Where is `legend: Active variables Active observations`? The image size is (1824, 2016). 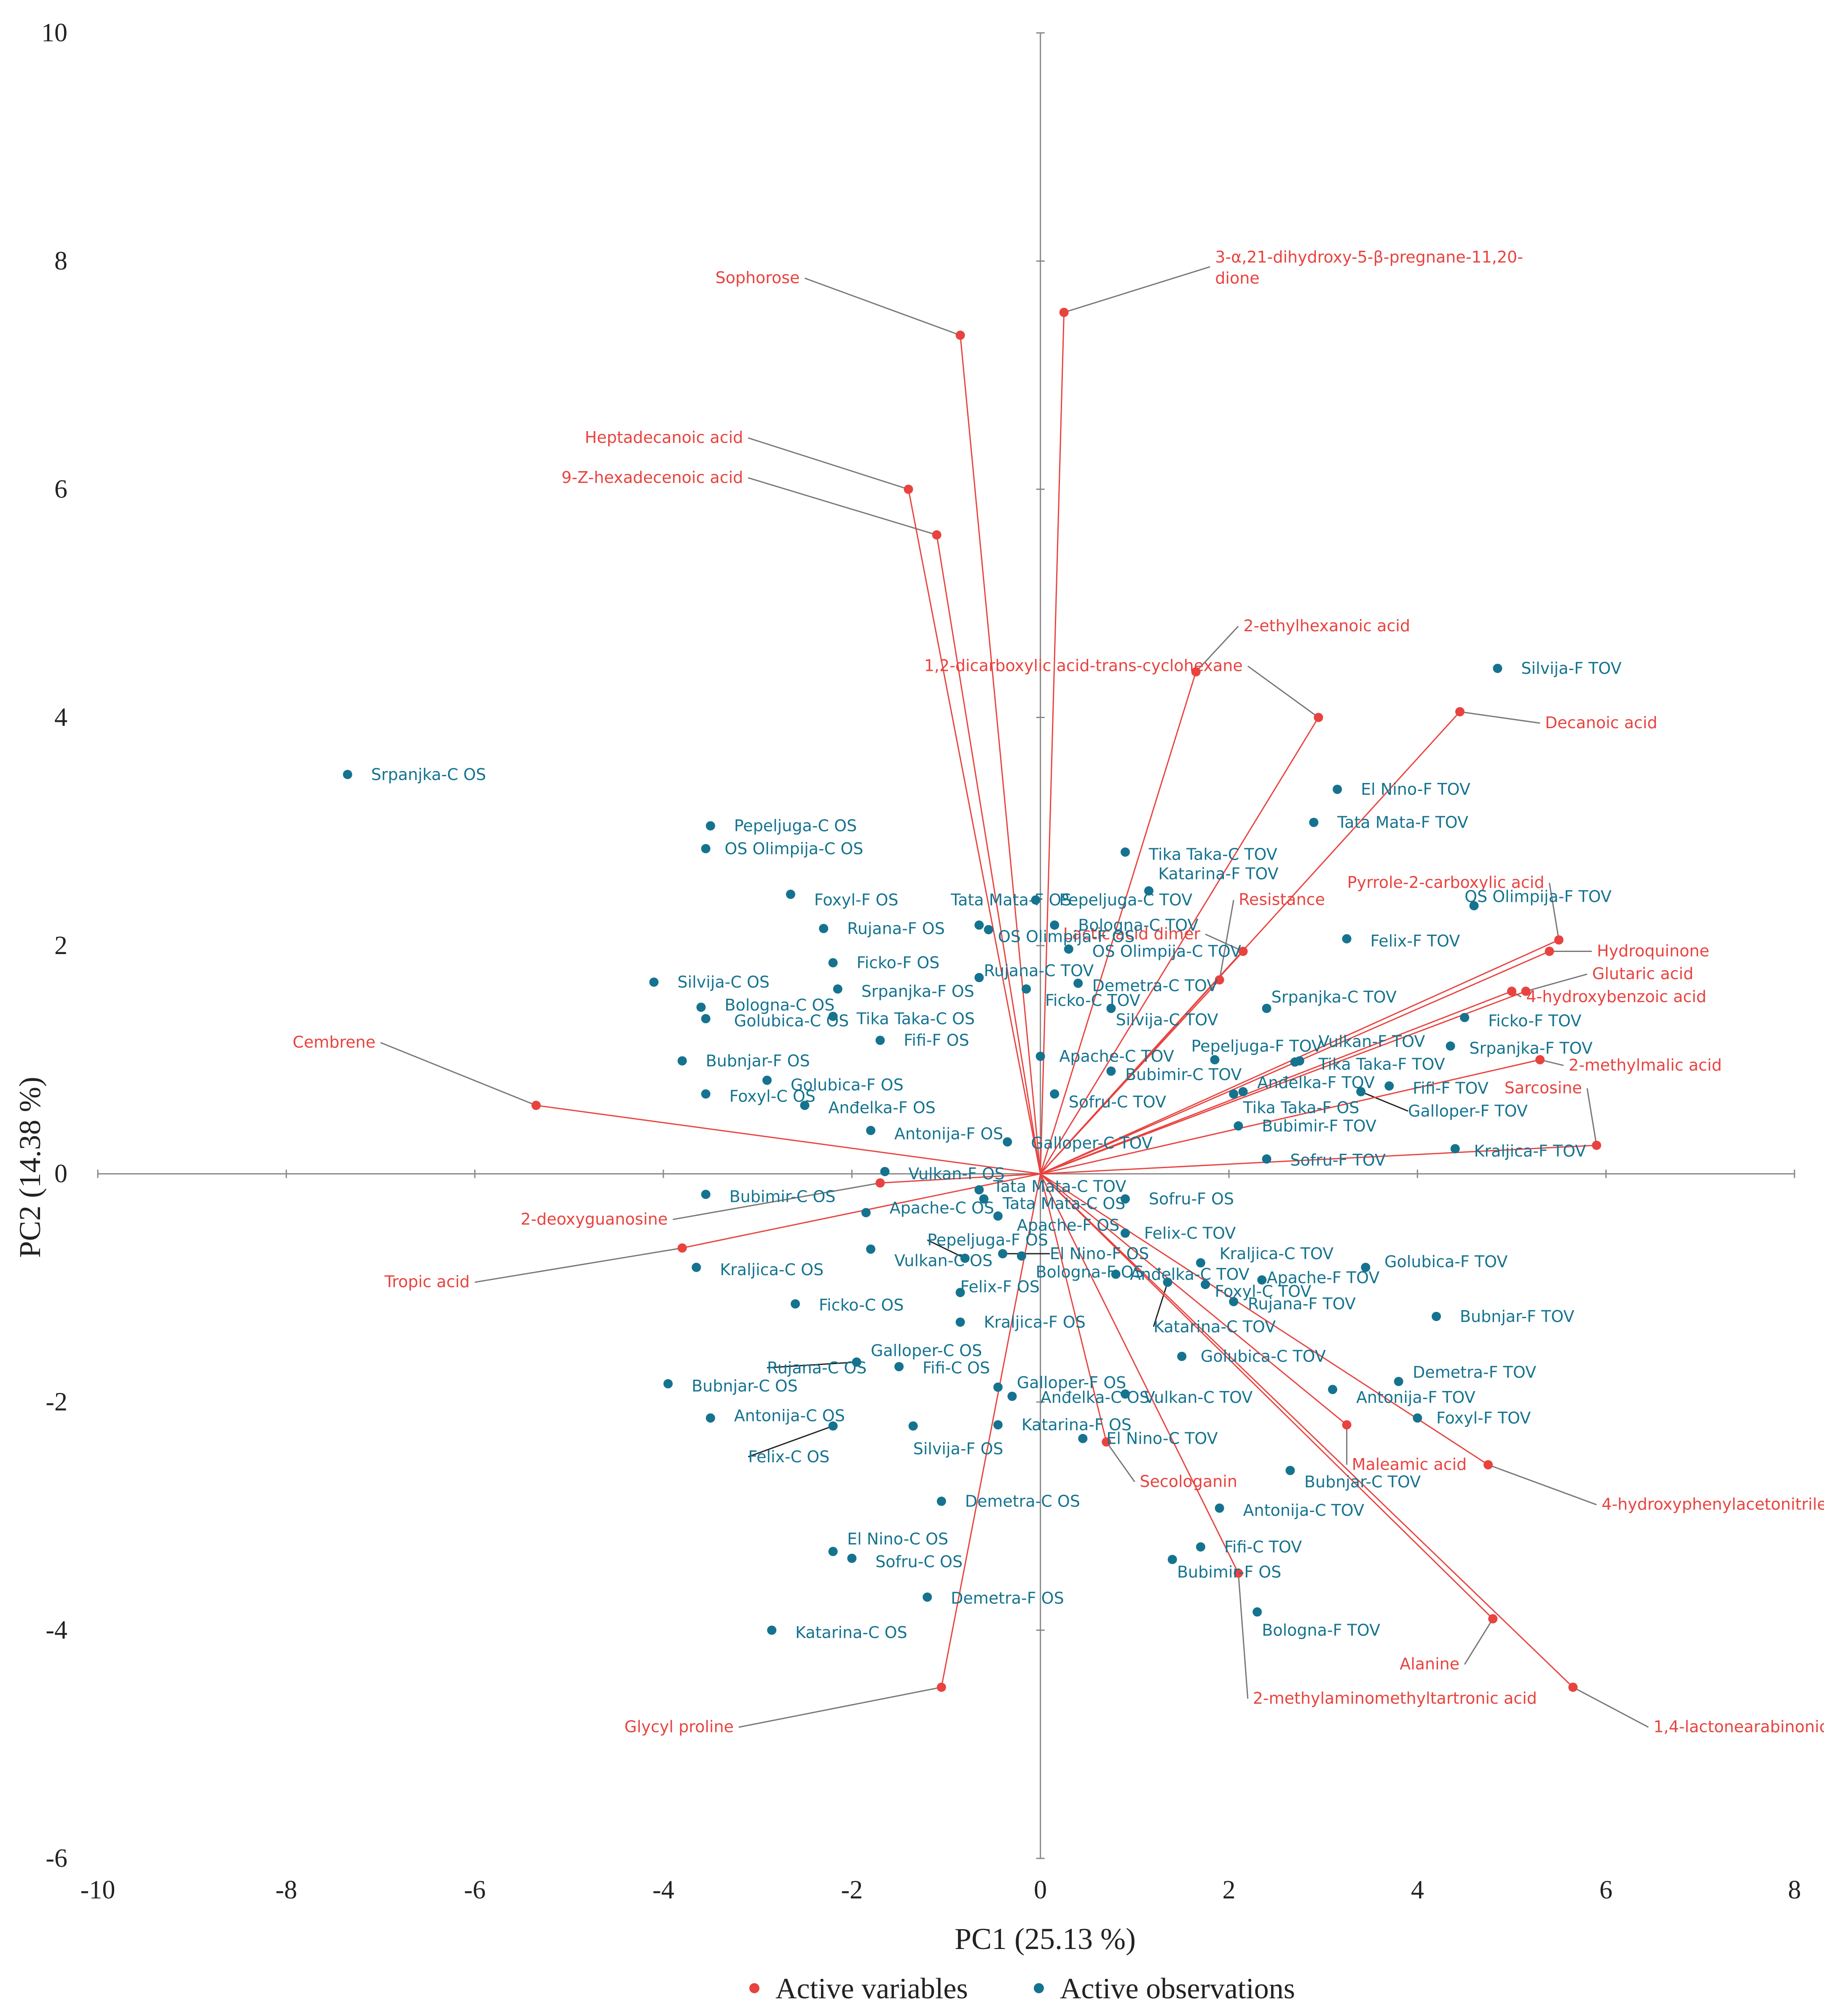
legend: Active variables Active observations is located at coordinates (1022, 1989).